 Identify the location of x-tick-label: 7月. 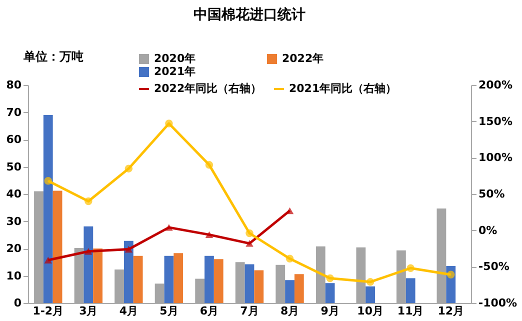
(249, 311).